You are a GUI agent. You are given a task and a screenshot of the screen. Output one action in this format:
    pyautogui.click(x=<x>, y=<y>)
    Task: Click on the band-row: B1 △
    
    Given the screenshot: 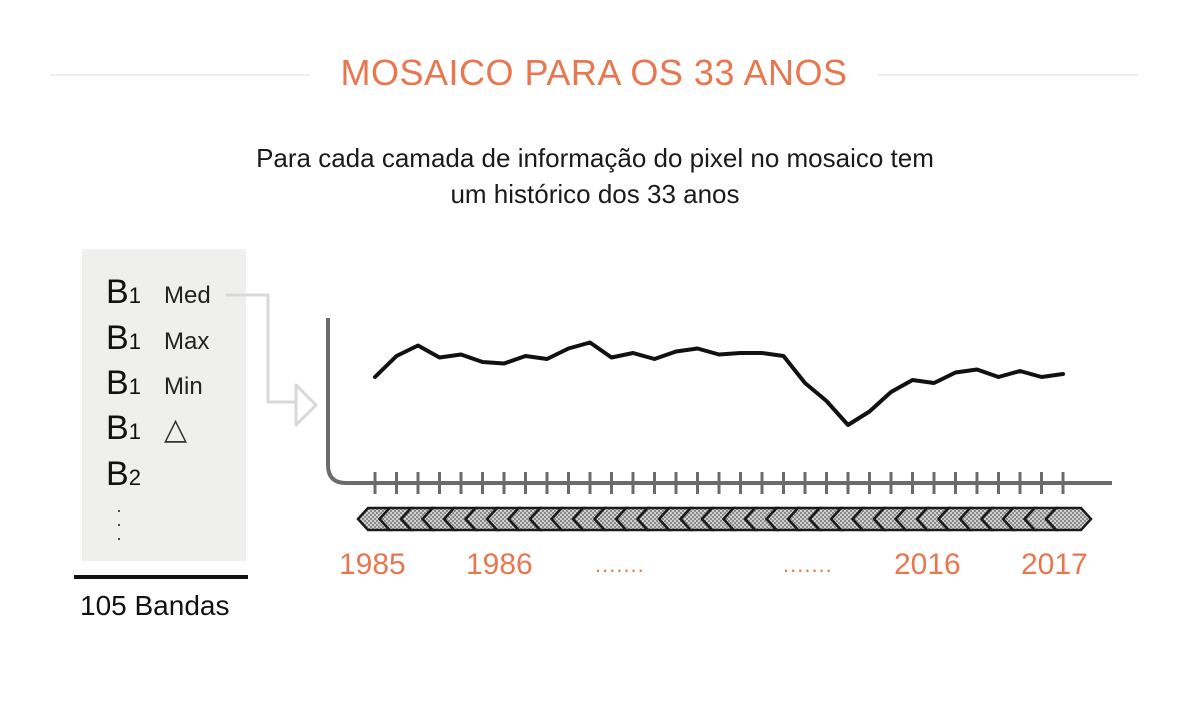 What is the action you would take?
    pyautogui.click(x=146, y=431)
    